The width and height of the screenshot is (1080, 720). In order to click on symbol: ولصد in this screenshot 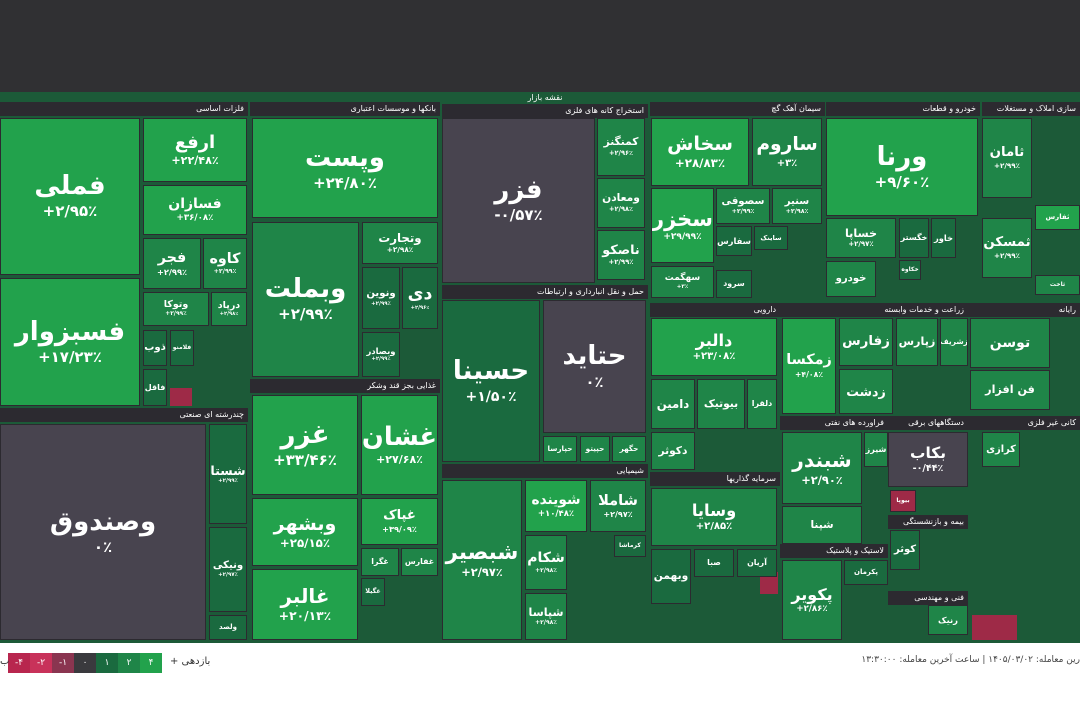, I will do `click(228, 627)`.